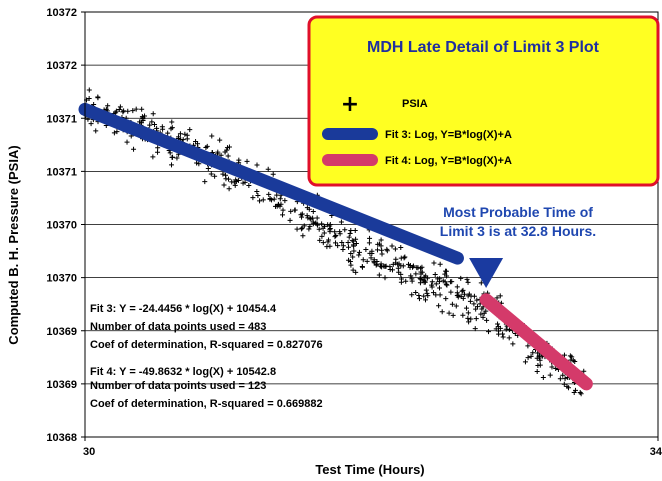 Image resolution: width=662 pixels, height=481 pixels. What do you see at coordinates (369, 469) in the screenshot?
I see `x-axis-title: Test Time (Hours)` at bounding box center [369, 469].